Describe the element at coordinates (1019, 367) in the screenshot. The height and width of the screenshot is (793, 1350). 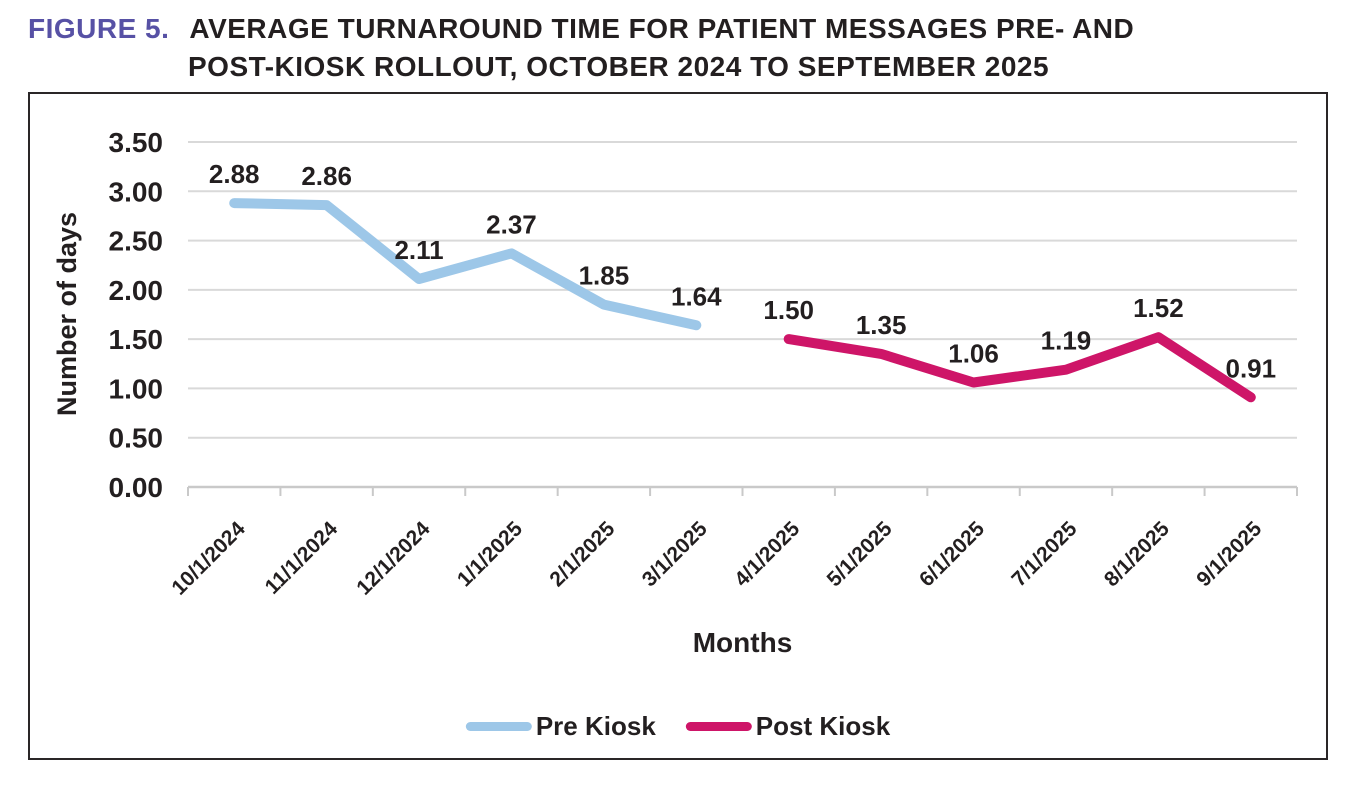
I see `post-kiosk-line` at that location.